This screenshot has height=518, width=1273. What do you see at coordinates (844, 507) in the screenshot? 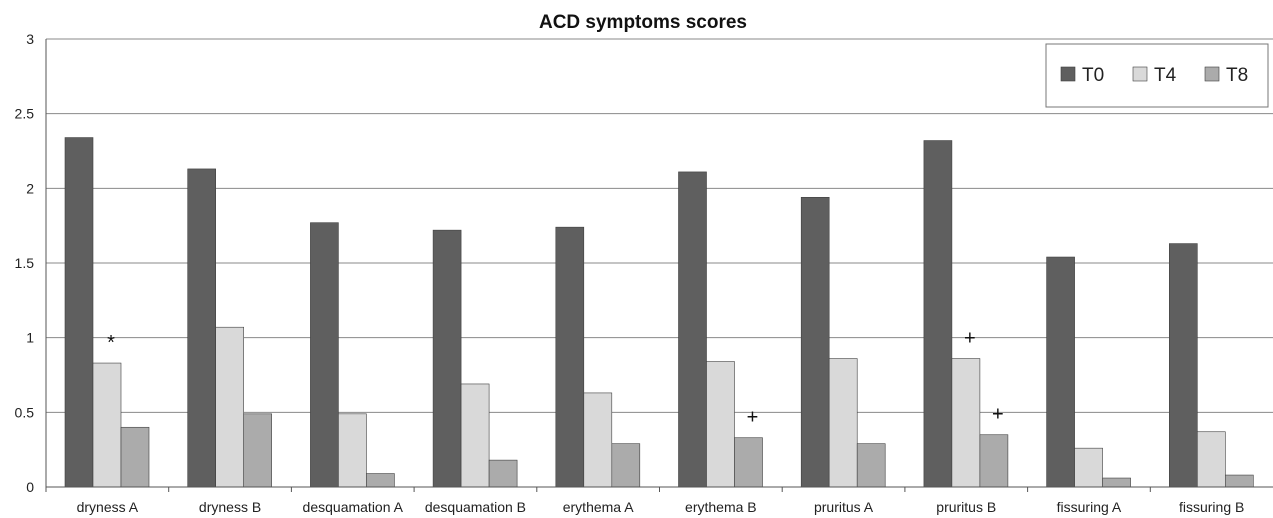
I see `category-label: pruritus A` at bounding box center [844, 507].